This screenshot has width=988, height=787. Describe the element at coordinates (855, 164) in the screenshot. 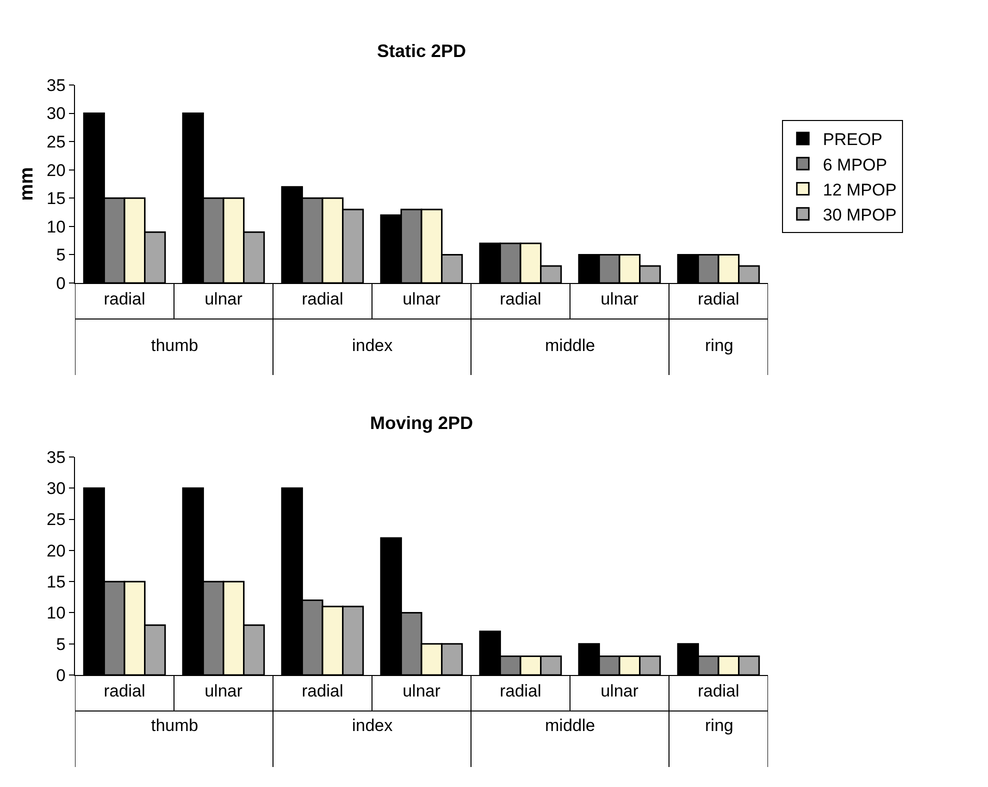

I see `legend-label: 6 MPOP` at that location.